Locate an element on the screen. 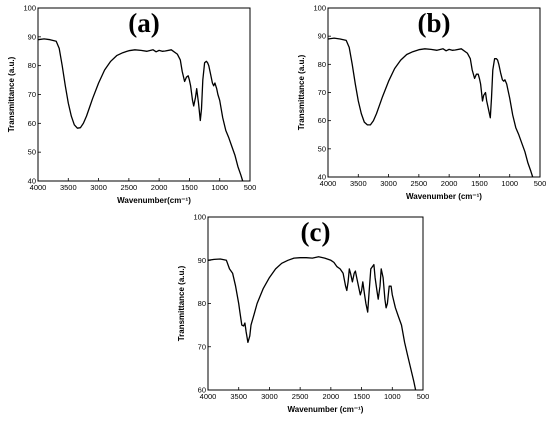 The image size is (550, 429). panel-label: (a) is located at coordinates (143, 23).